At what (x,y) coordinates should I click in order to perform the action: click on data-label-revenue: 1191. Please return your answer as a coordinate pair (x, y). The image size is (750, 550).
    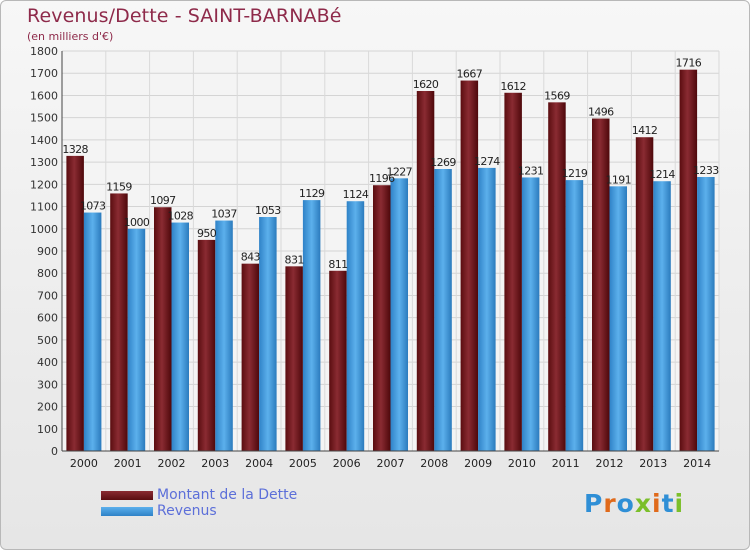
    Looking at the image, I should click on (618, 179).